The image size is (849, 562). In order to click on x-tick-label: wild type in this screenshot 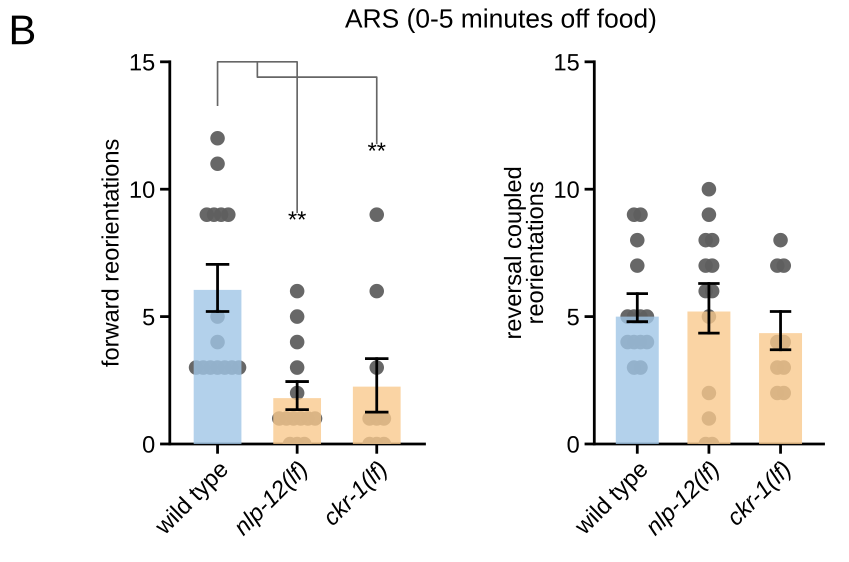, I will do `click(192, 499)`.